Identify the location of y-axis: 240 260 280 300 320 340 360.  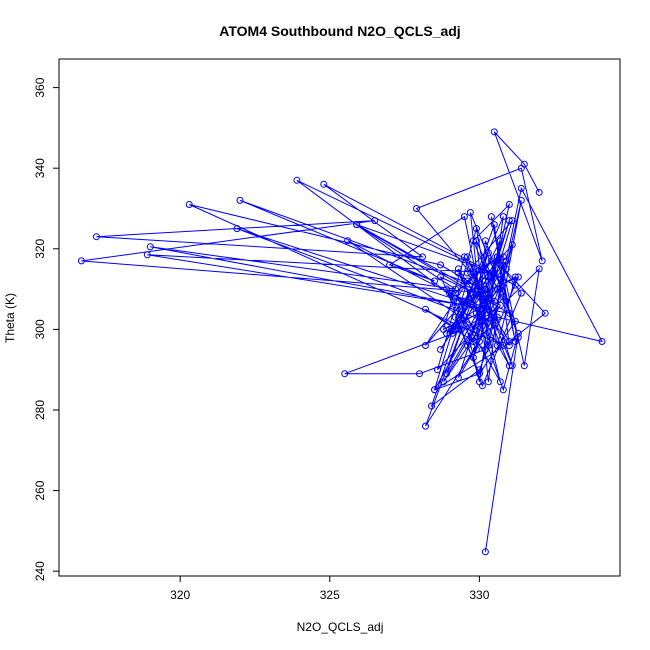
(46, 329).